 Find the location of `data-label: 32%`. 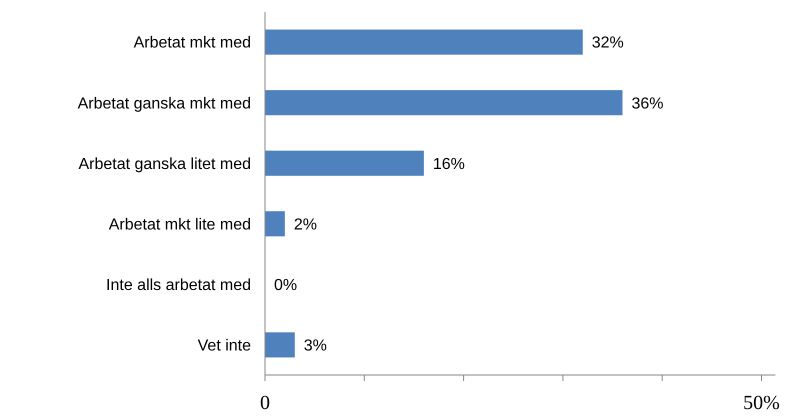

data-label: 32% is located at coordinates (608, 43).